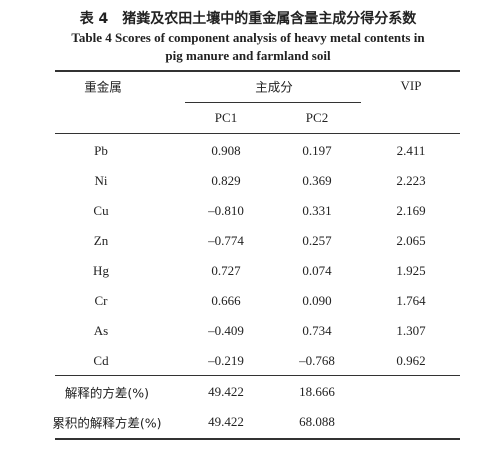  What do you see at coordinates (101, 270) in the screenshot?
I see `row-label: Hg` at bounding box center [101, 270].